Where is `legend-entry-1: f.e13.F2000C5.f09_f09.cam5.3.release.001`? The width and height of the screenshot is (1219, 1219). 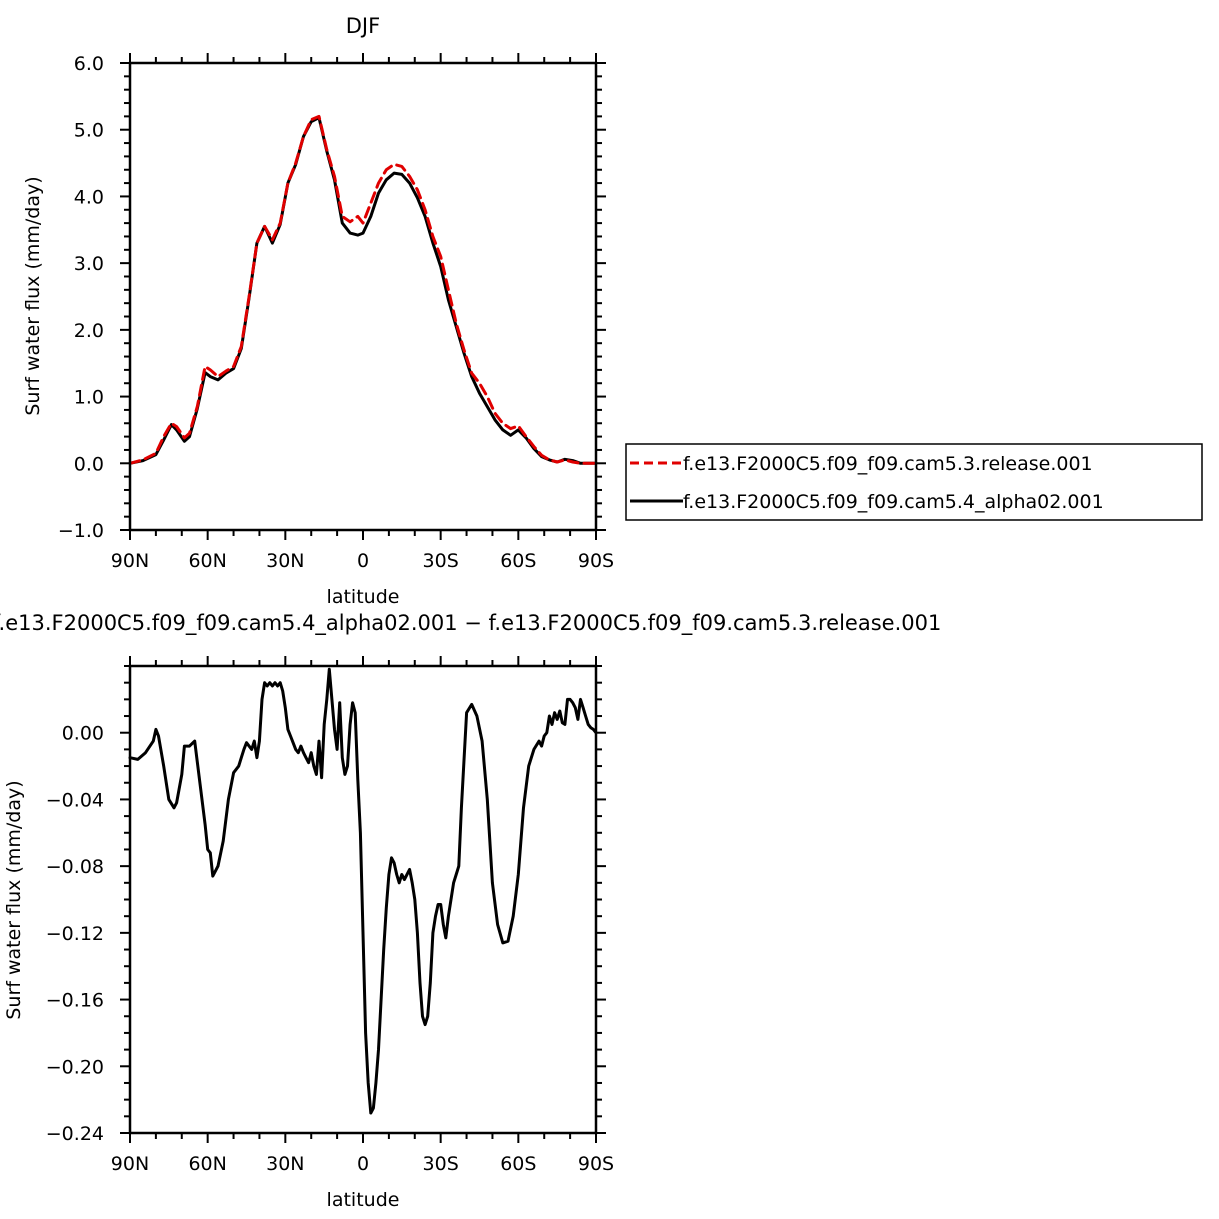 legend-entry-1: f.e13.F2000C5.f09_f09.cam5.3.release.001 is located at coordinates (888, 464).